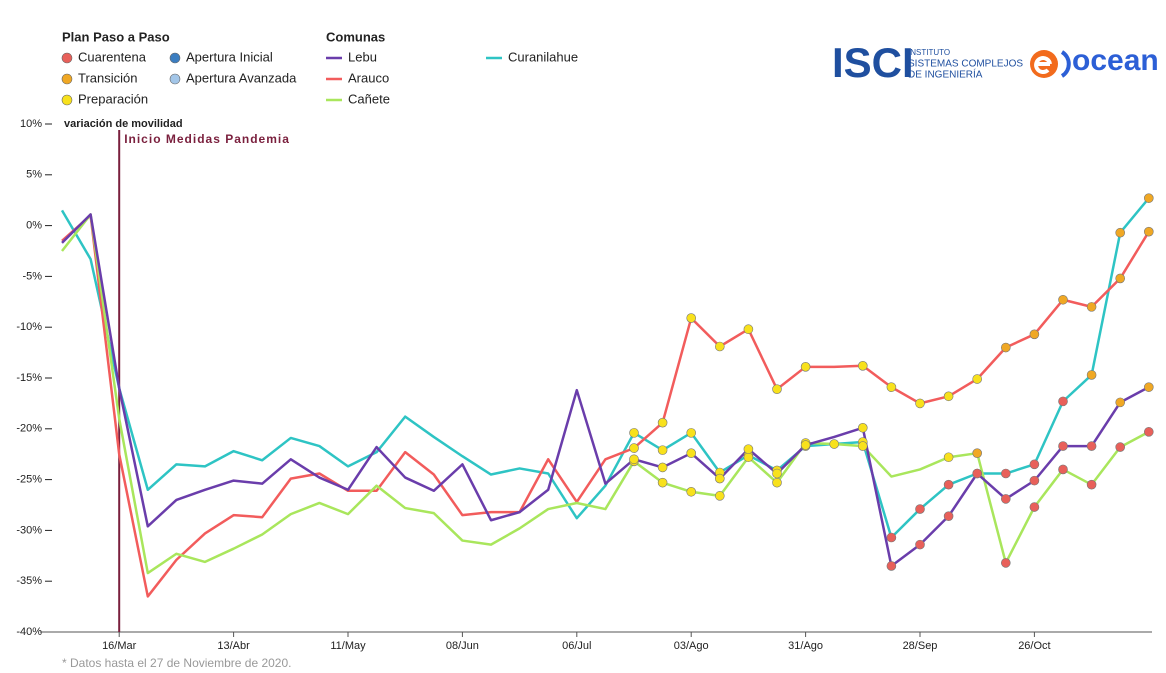  What do you see at coordinates (1115, 60) in the screenshot?
I see `ocean-logo-text: ocean` at bounding box center [1115, 60].